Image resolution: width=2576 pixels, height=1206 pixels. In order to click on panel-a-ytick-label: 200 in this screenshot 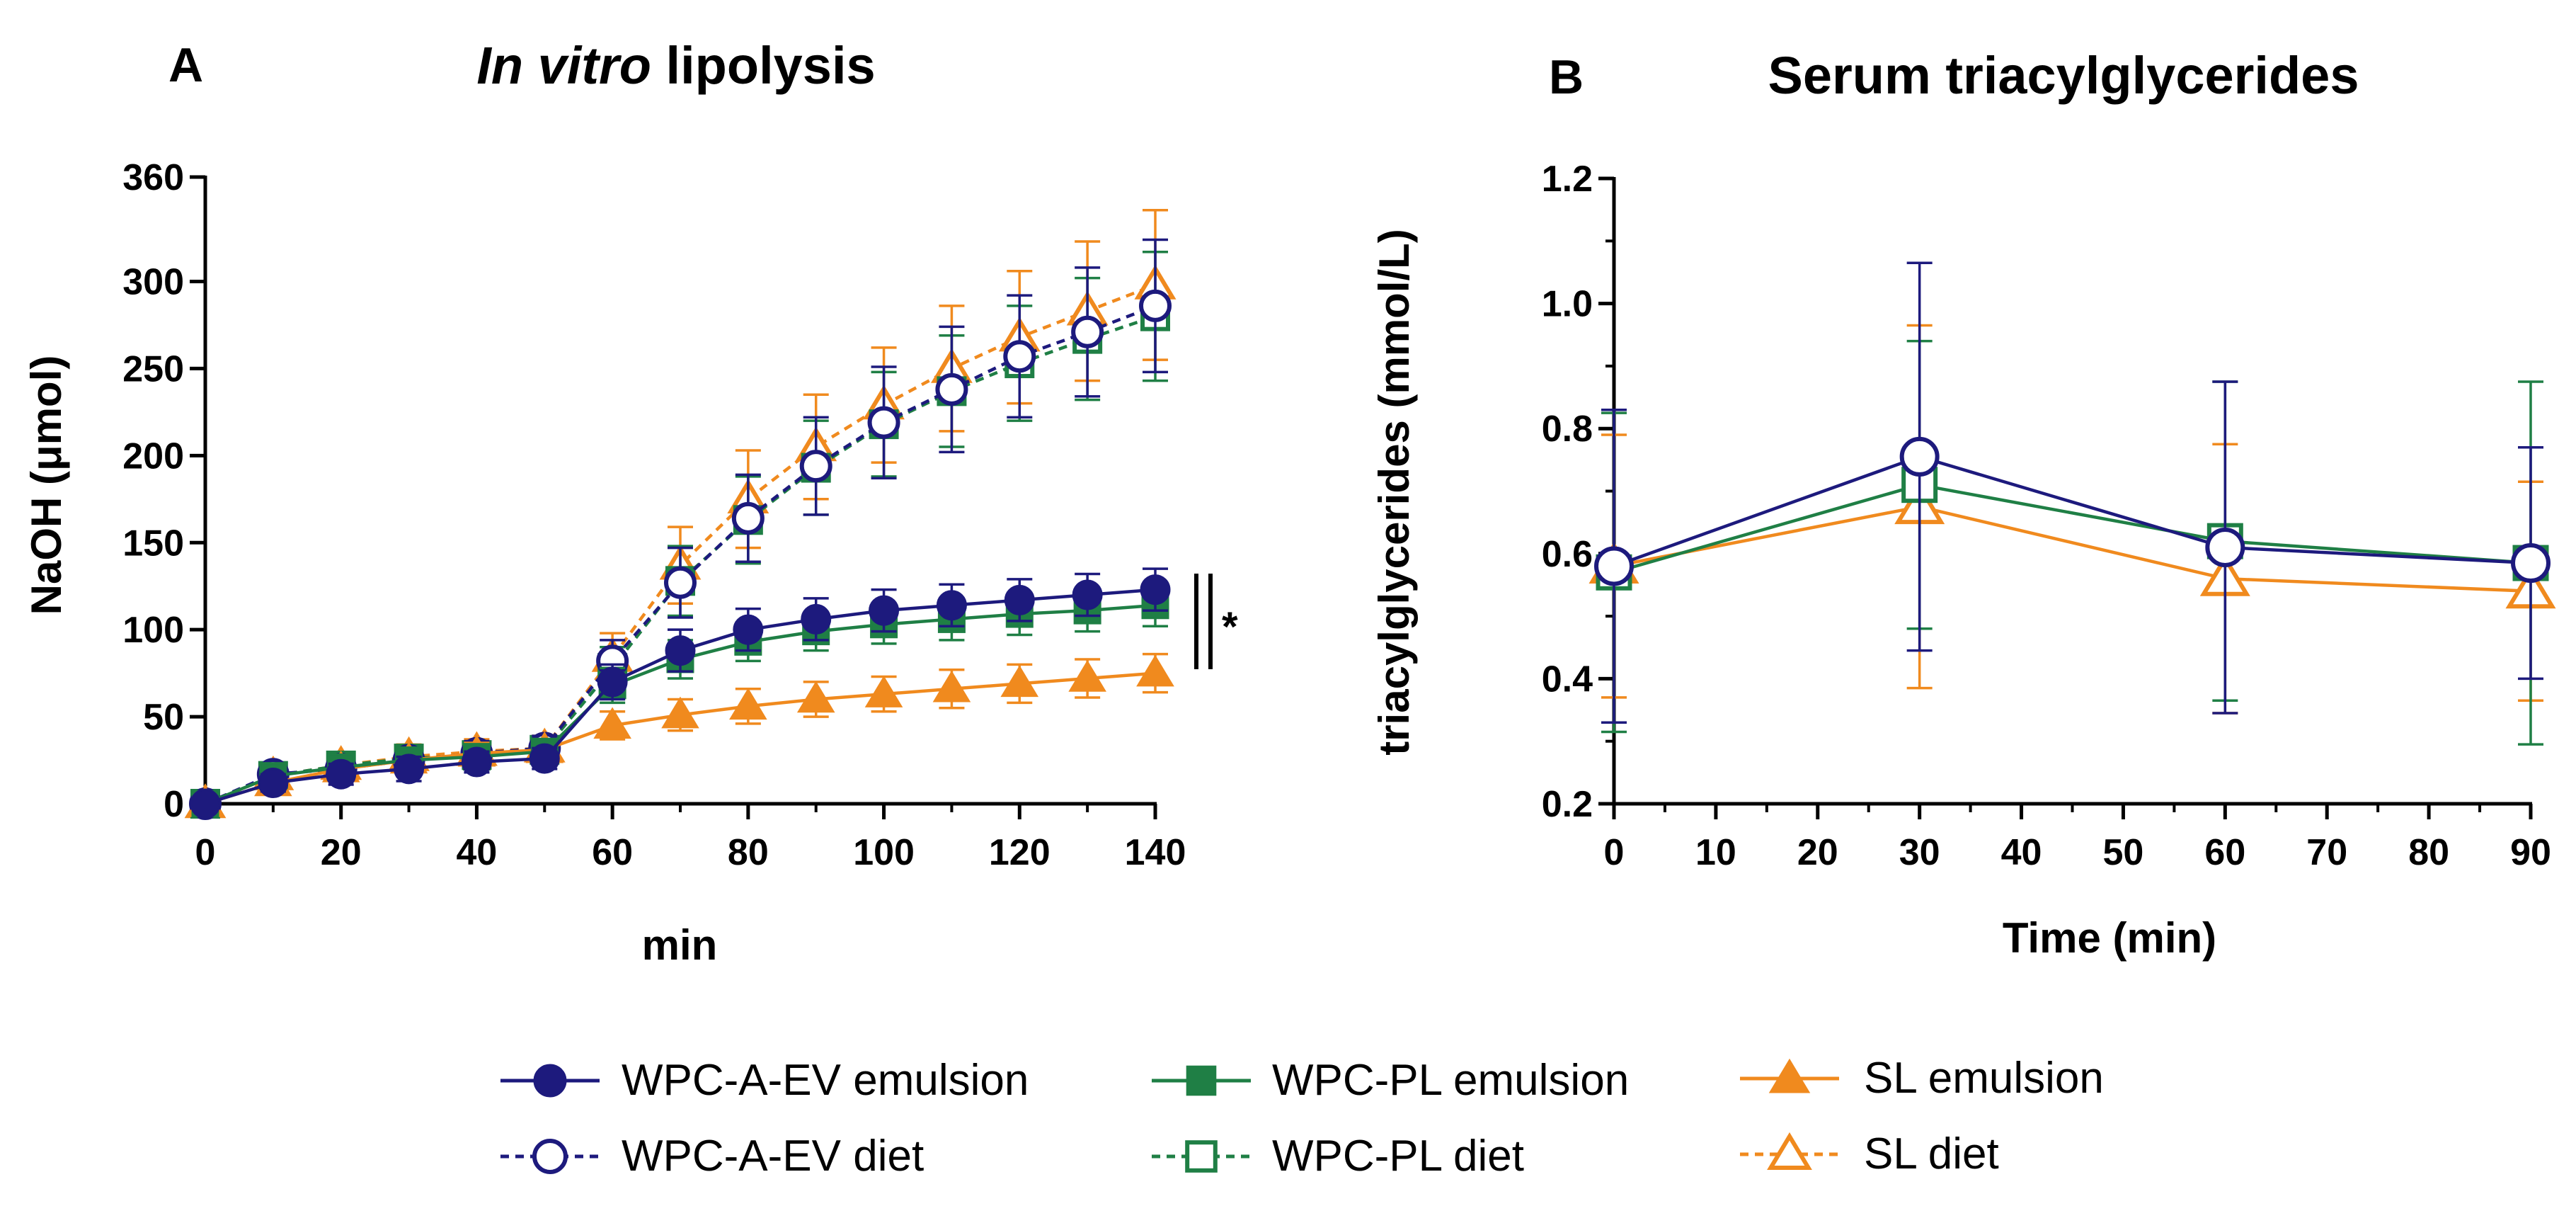, I will do `click(153, 457)`.